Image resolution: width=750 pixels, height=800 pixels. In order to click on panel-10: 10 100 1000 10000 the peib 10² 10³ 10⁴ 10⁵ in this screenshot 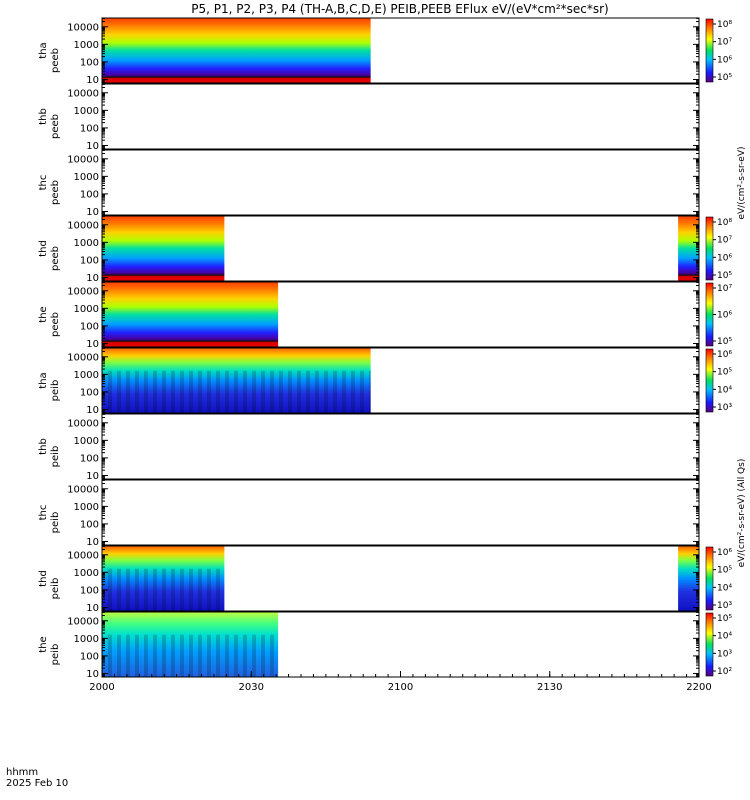, I will do `click(385, 645)`.